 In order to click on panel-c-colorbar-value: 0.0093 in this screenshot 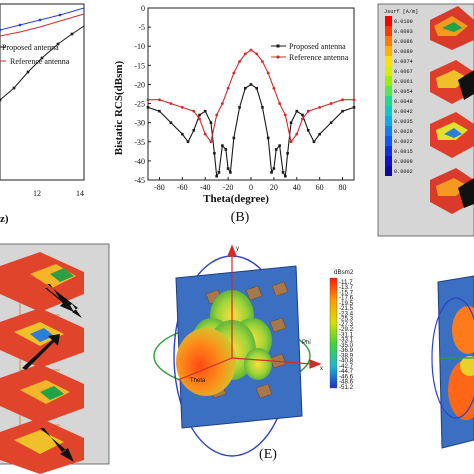, I will do `click(403, 32)`.